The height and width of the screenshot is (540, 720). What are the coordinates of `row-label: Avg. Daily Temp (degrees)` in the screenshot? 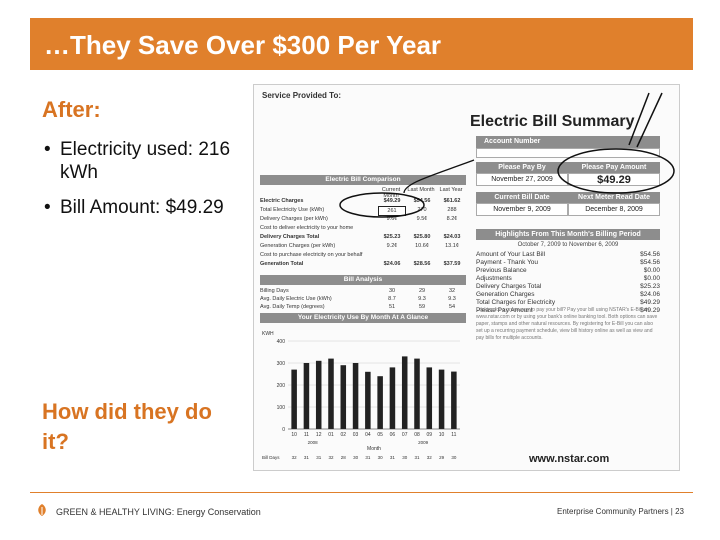 It's located at (292, 307).